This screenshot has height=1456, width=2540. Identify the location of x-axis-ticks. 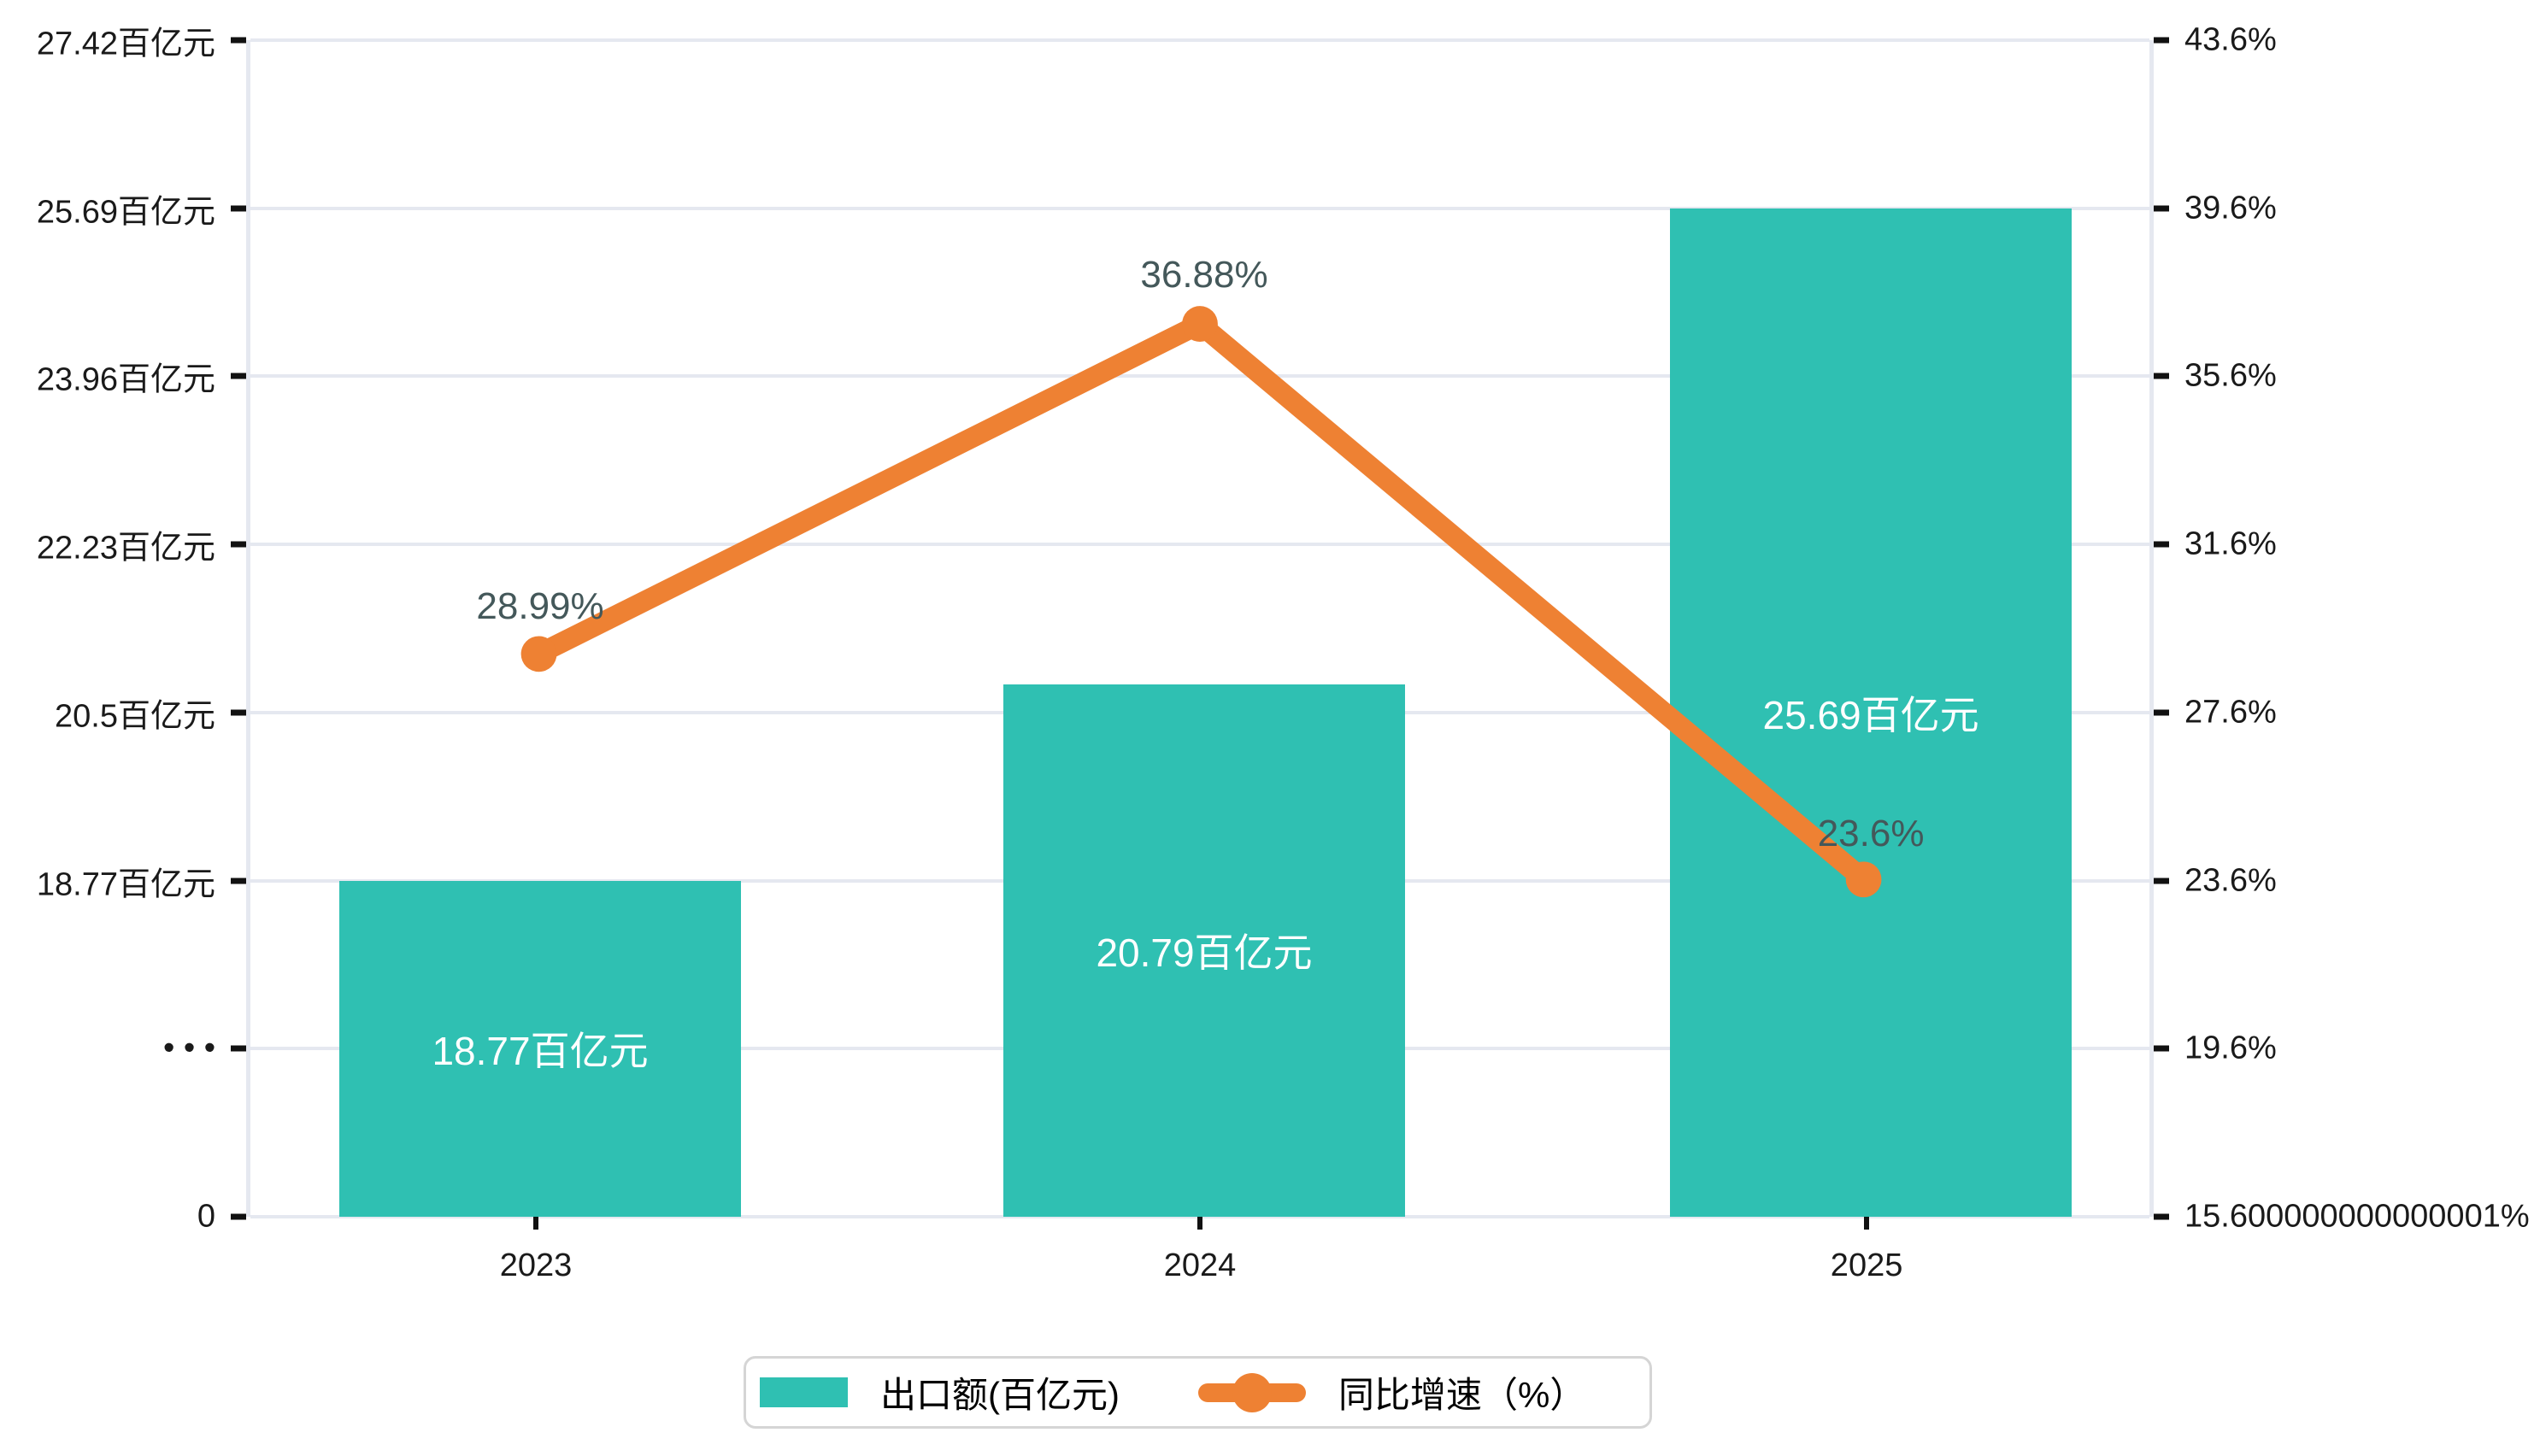
(1200, 1223).